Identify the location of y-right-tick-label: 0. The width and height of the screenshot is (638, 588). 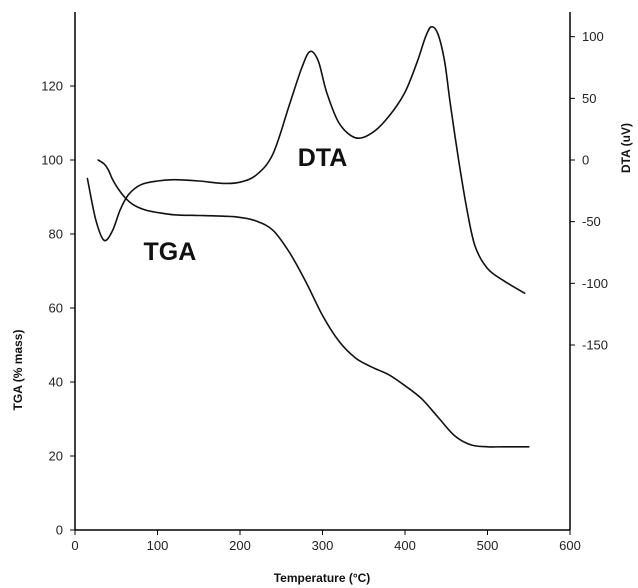
(585, 160).